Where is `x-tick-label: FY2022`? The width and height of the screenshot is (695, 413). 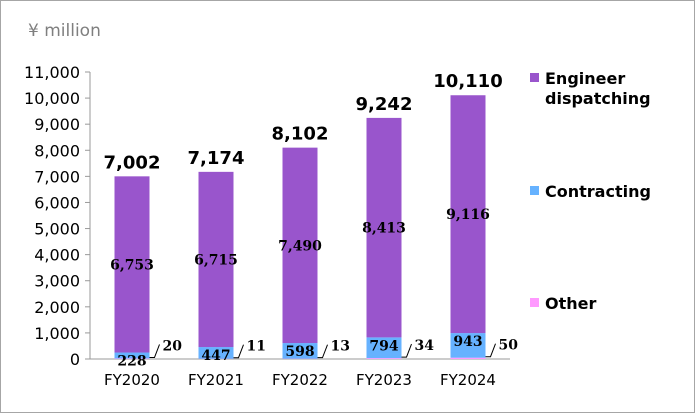 x-tick-label: FY2022 is located at coordinates (300, 380).